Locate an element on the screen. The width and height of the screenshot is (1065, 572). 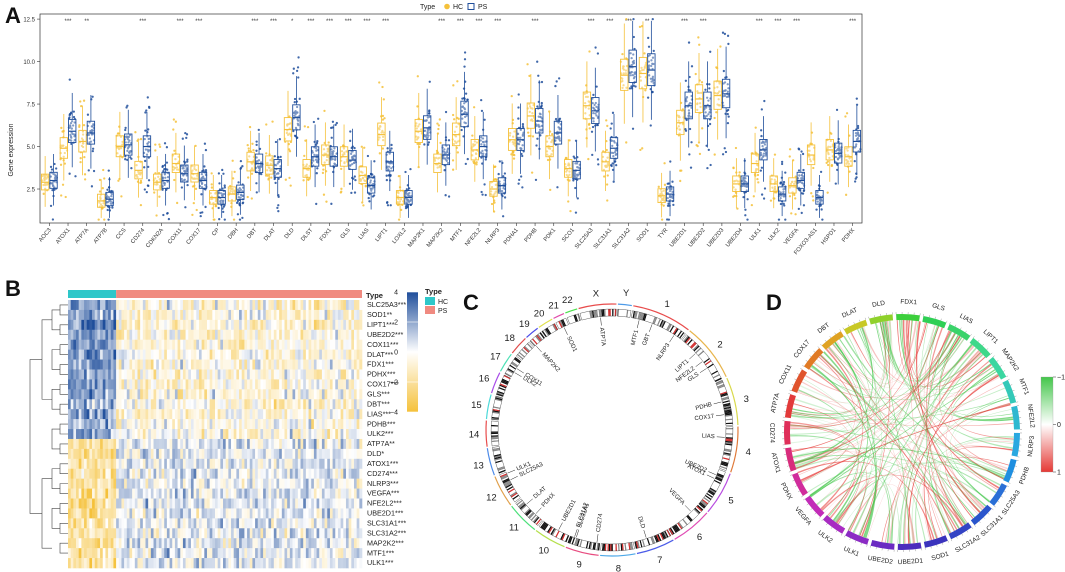
dendrogram-link is located at coordinates (63, 469).